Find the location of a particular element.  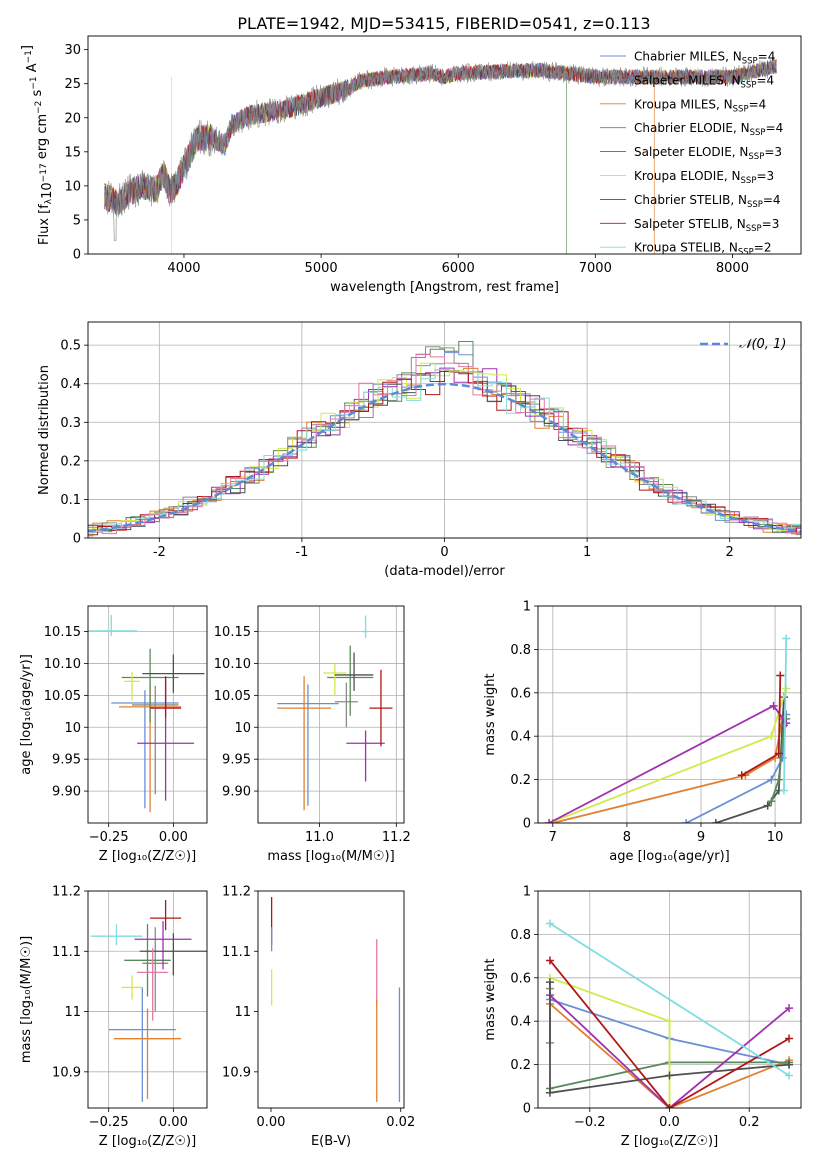

x-tick-label: 7 is located at coordinates (553, 837).